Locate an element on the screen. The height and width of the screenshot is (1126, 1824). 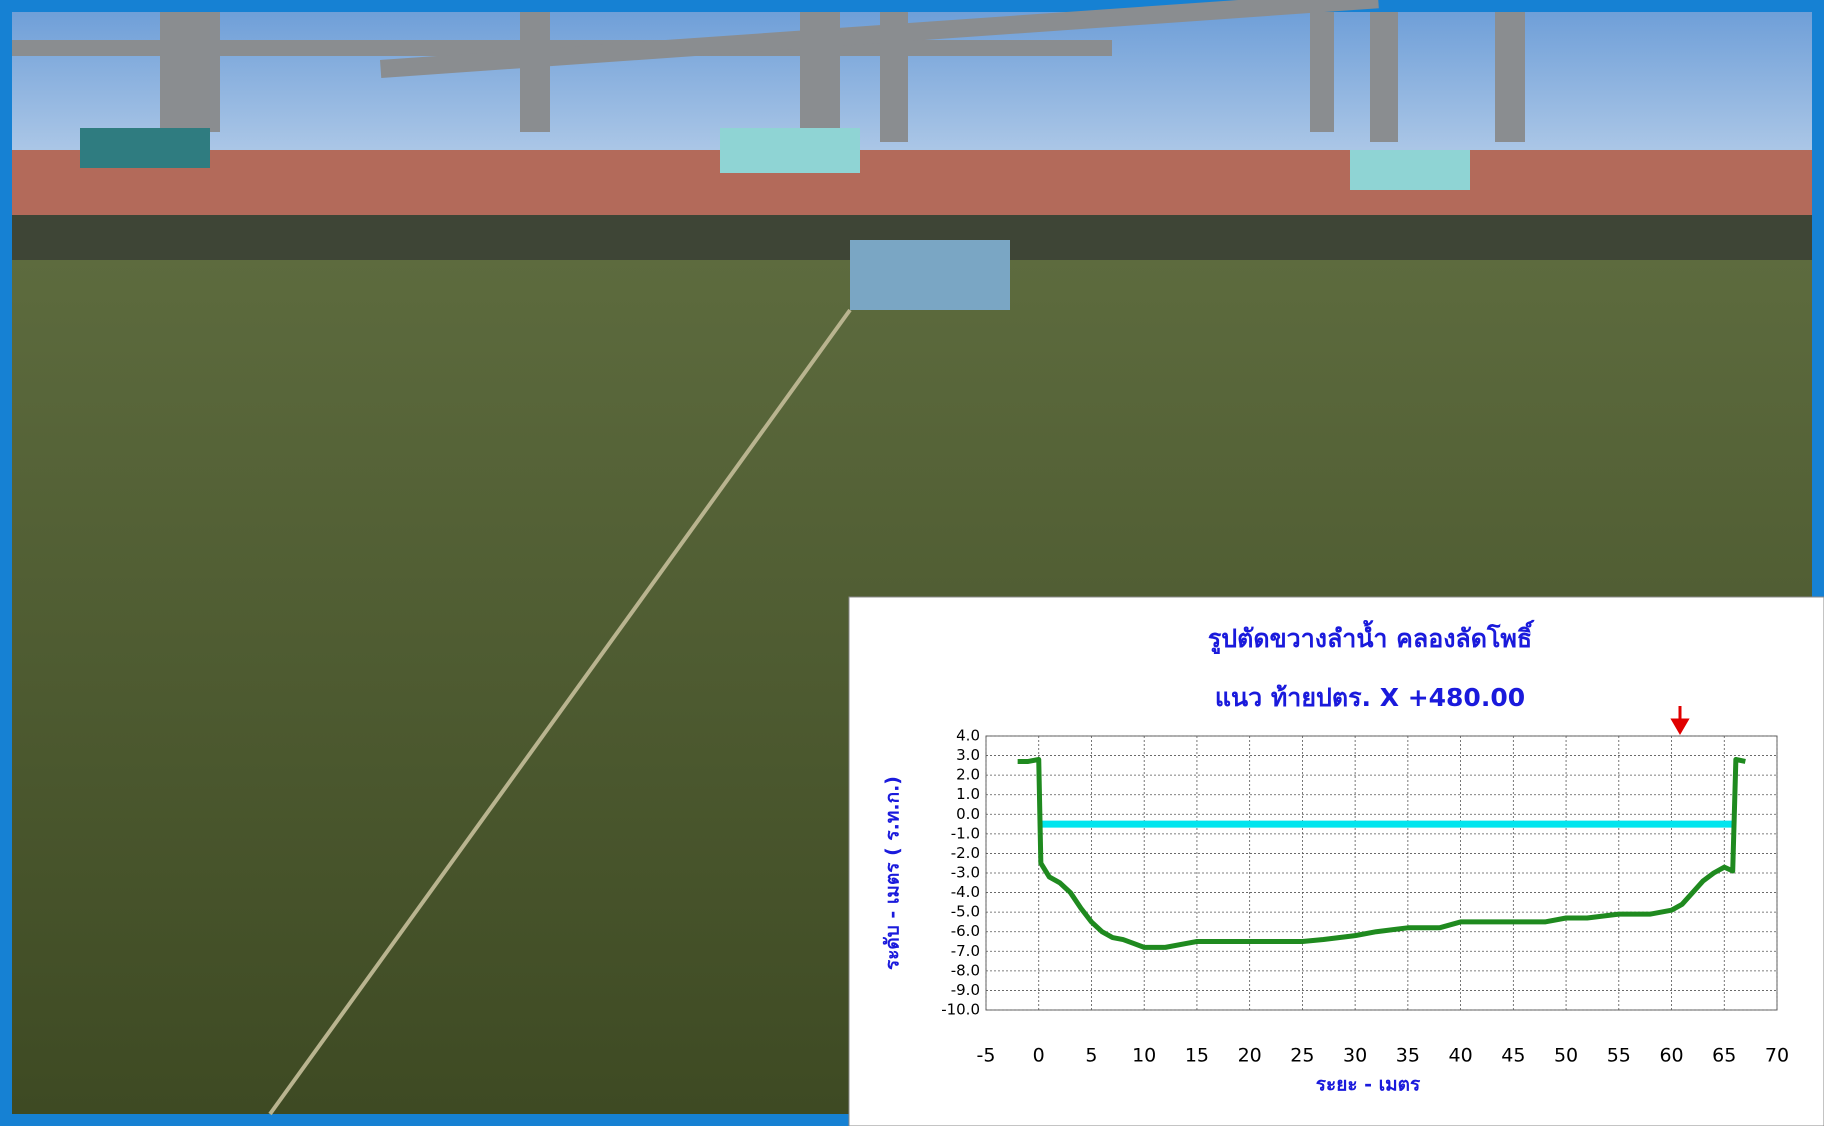
y-tick-label: -3.0 is located at coordinates (965, 873).